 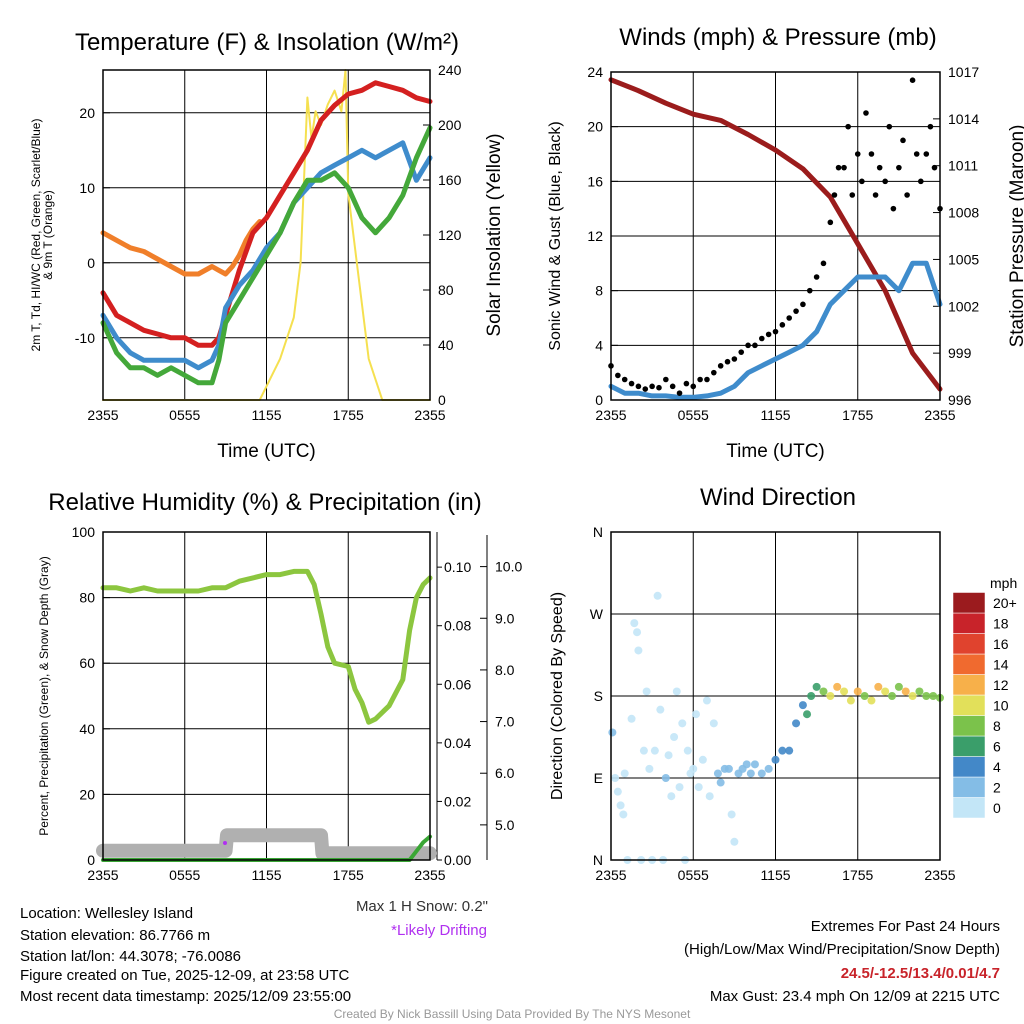 I want to click on chart-title: Temperature (F) & Insolation (W/m²), so click(x=267, y=42).